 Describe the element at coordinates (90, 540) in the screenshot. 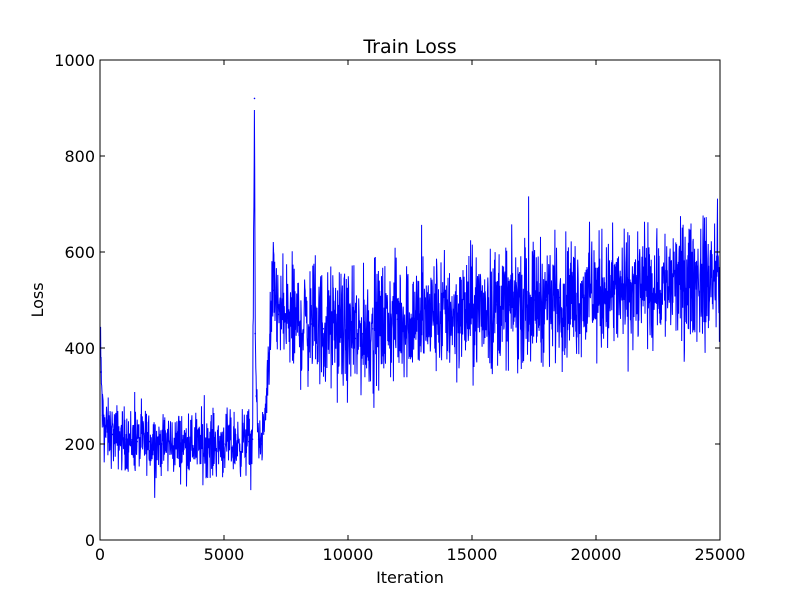

I see `y-tick-label: 0` at that location.